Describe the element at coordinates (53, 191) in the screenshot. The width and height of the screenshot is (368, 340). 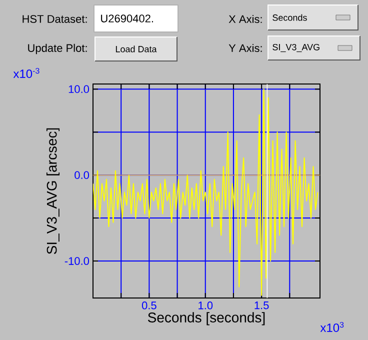
I see `y-axis-title: SI_V3_AVG [arcsec]` at that location.